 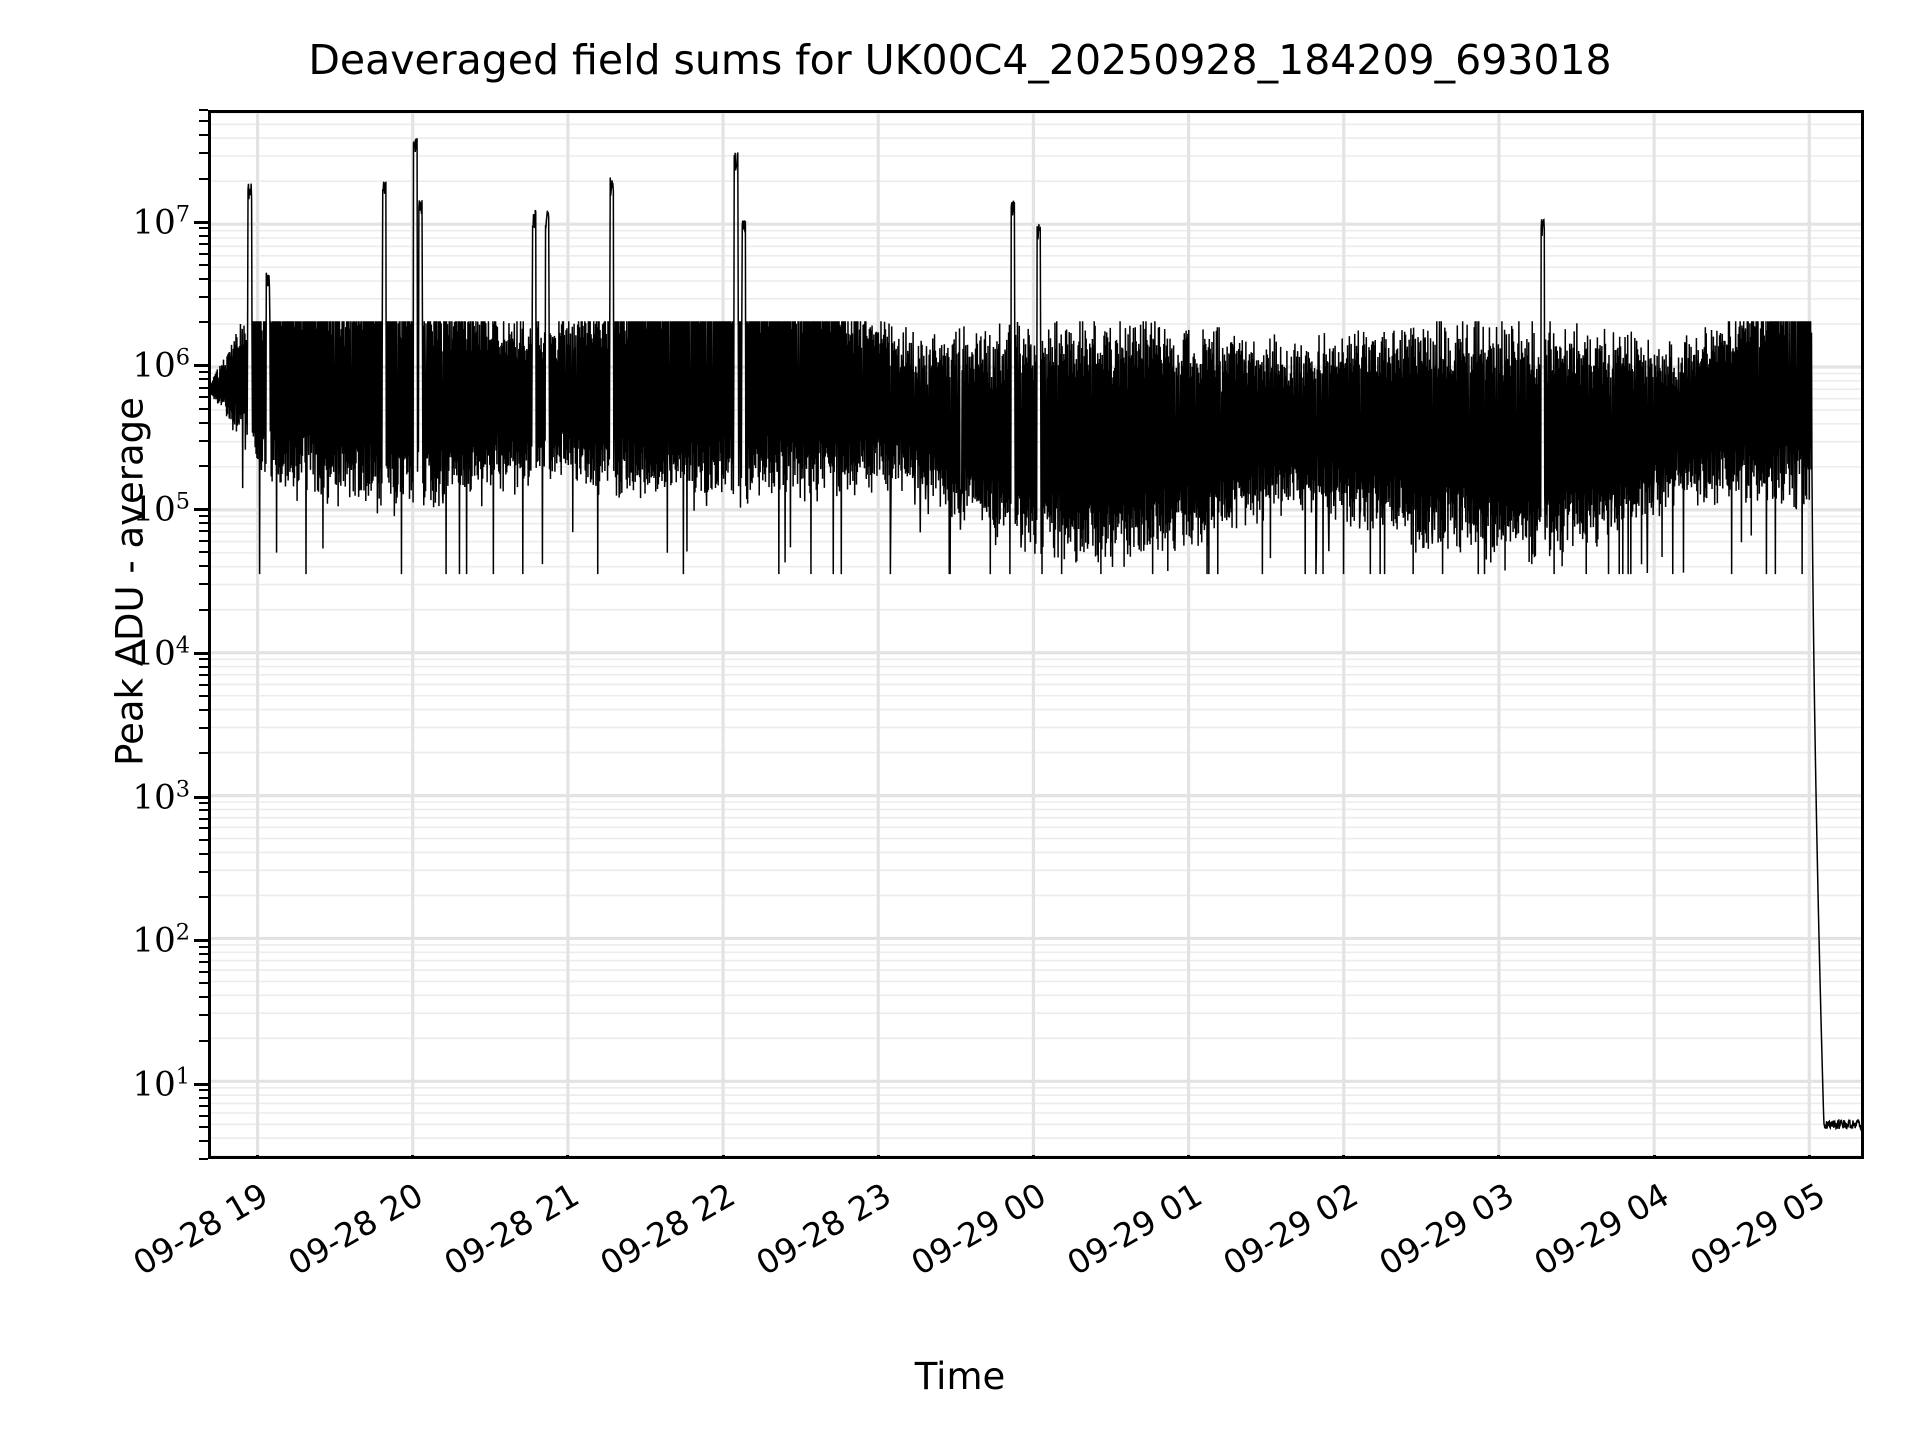 I want to click on x-tick-label: 09-29 01, so click(x=1134, y=1229).